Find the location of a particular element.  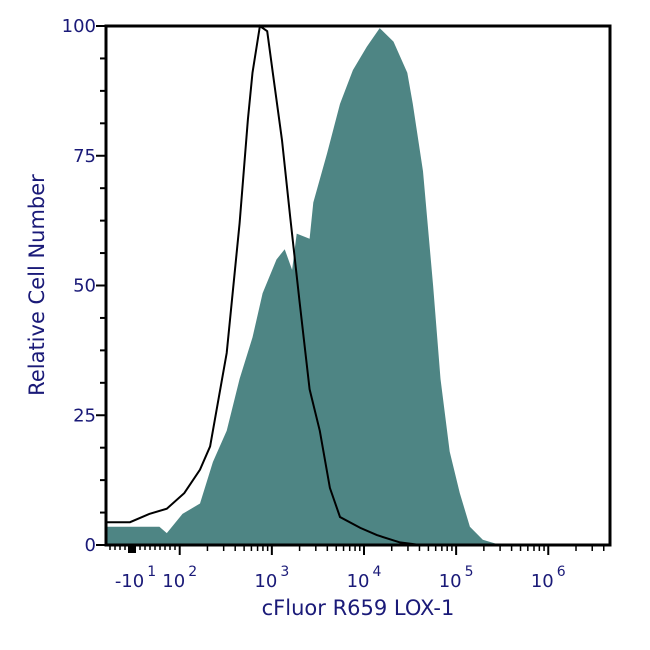

x-tick-label: -10 1 is located at coordinates (135, 578).